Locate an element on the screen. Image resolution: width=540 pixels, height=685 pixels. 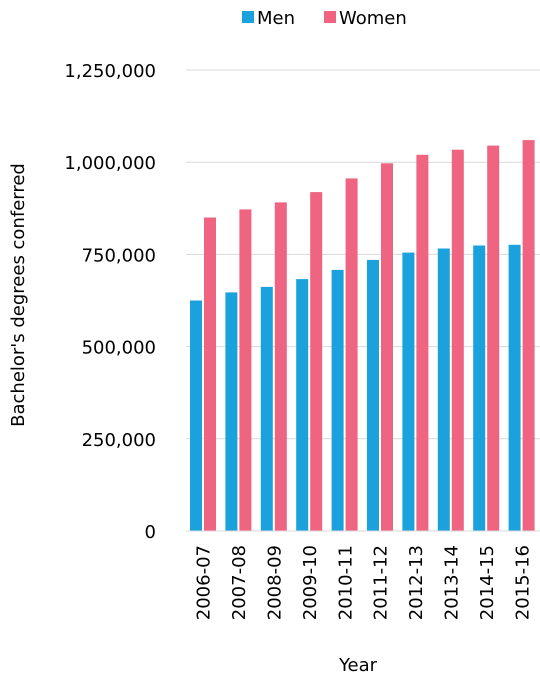
x-tick-label: 2007-08 is located at coordinates (239, 582).